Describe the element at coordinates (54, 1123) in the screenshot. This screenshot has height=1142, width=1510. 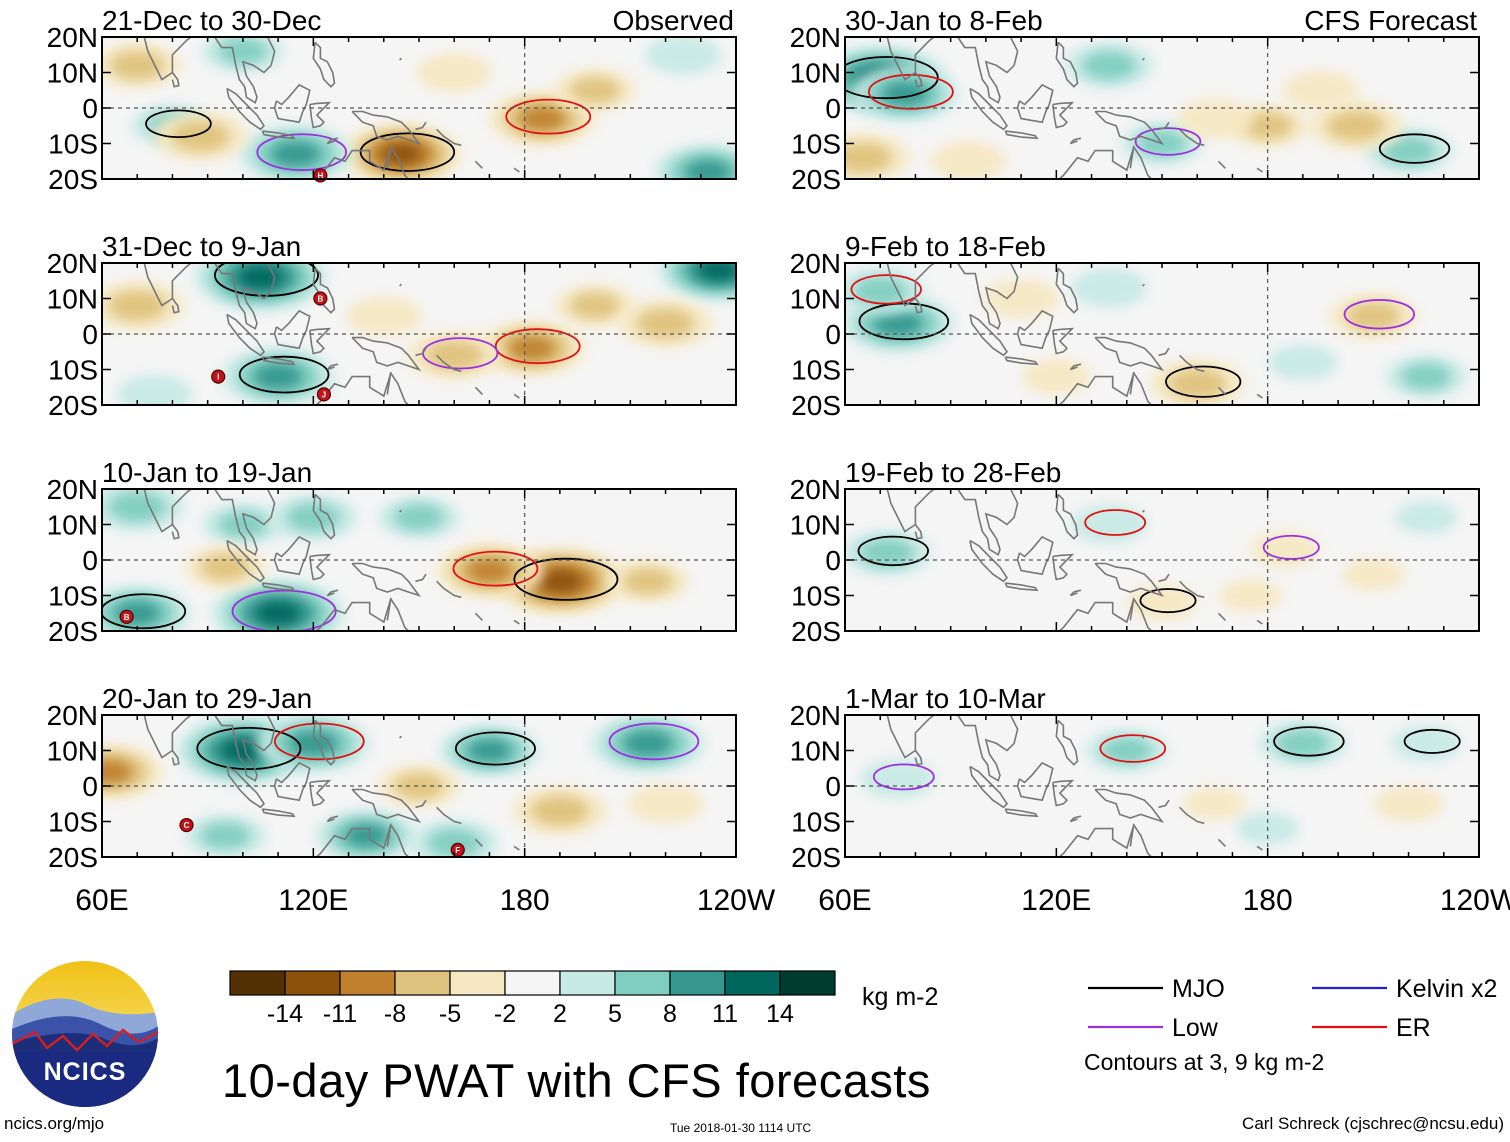
I see `site-url: ncics.org/mjo` at that location.